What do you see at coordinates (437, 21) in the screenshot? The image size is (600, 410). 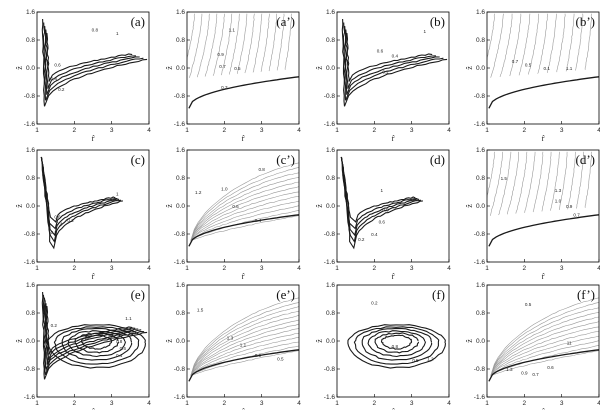 I see `panel-label: (b)` at bounding box center [437, 21].